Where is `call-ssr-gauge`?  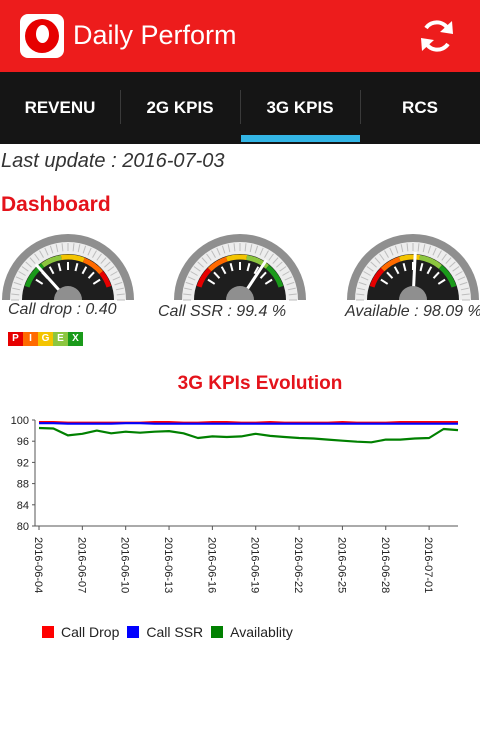 call-ssr-gauge is located at coordinates (240, 267).